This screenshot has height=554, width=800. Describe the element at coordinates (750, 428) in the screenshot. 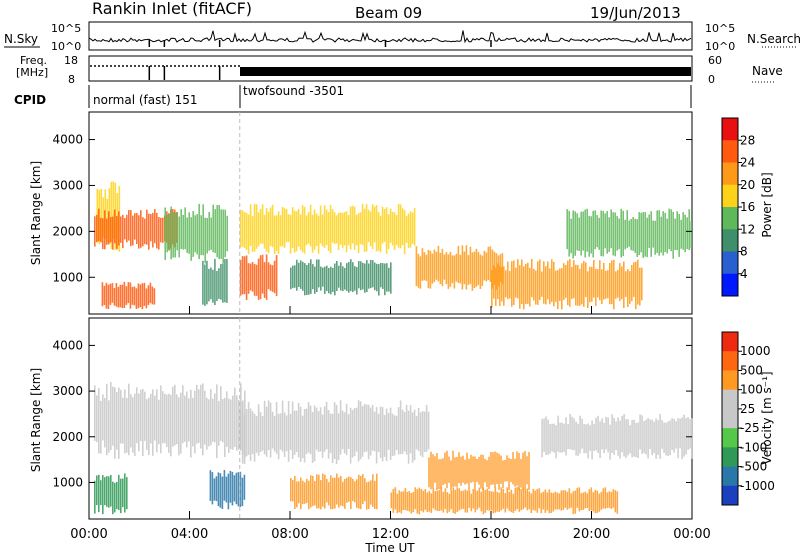

I see `colorbar-tick-label: -25` at that location.